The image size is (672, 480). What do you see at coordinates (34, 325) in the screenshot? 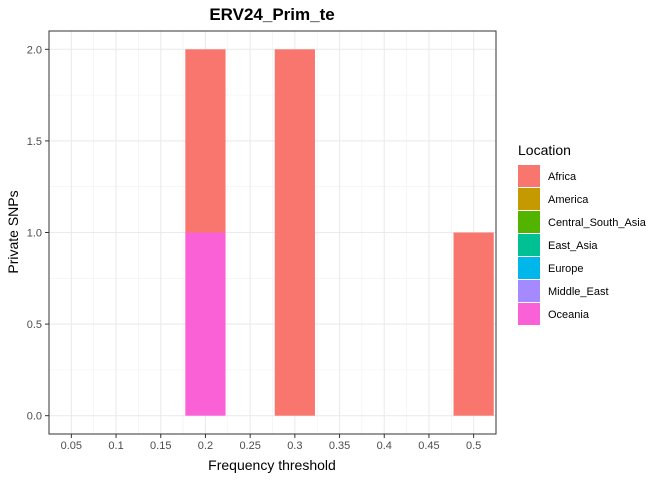
I see `y-tick-label: 0.5` at bounding box center [34, 325].